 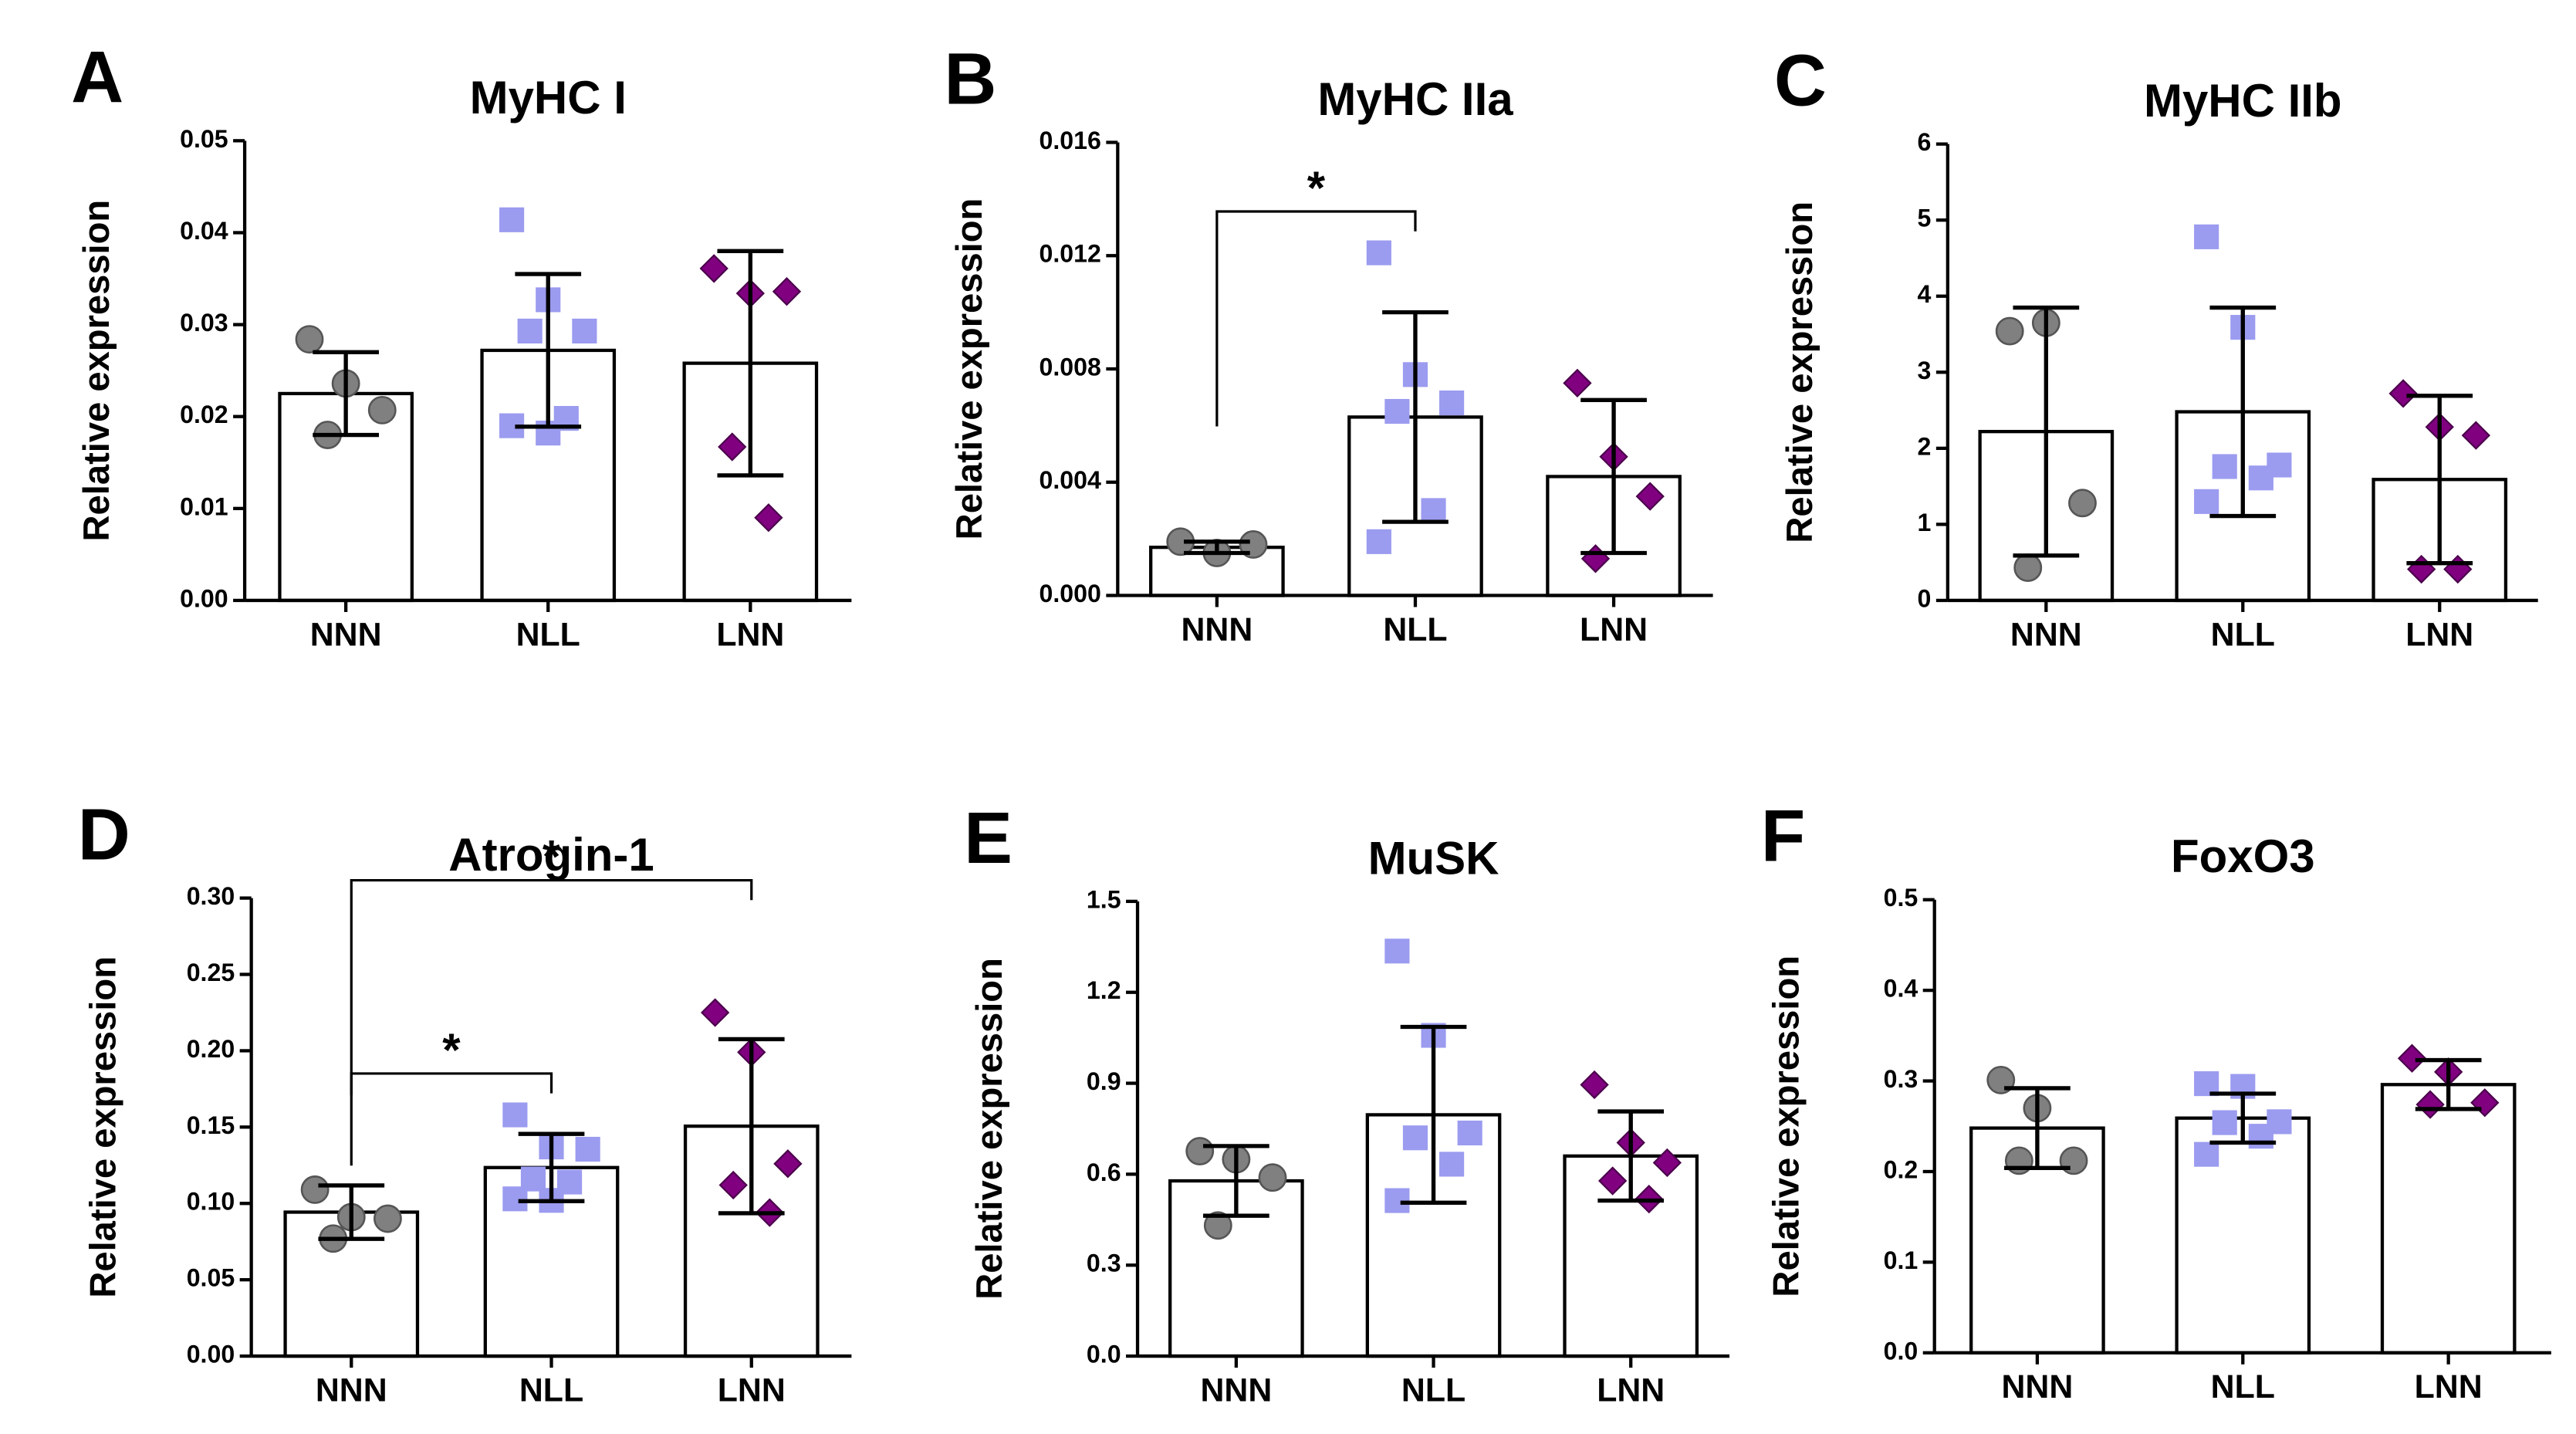 I want to click on y-tick-label: 0.004, so click(x=1070, y=480).